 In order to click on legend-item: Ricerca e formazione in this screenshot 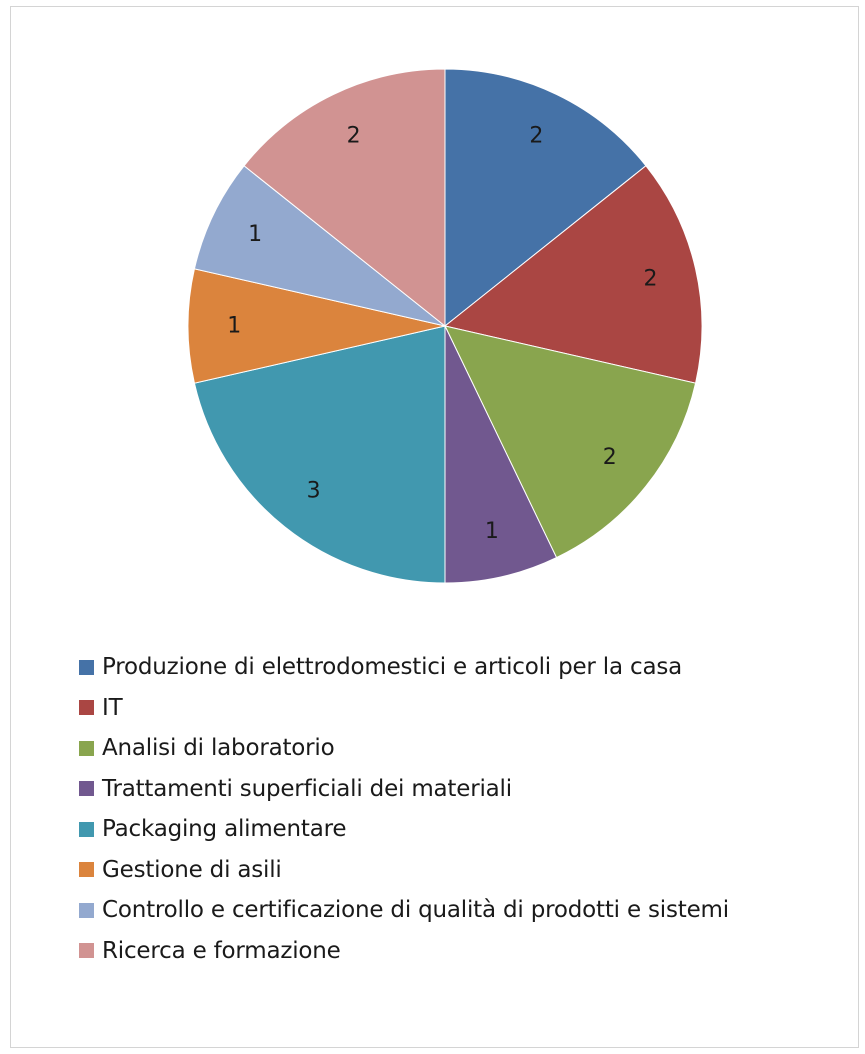, I will do `click(469, 951)`.